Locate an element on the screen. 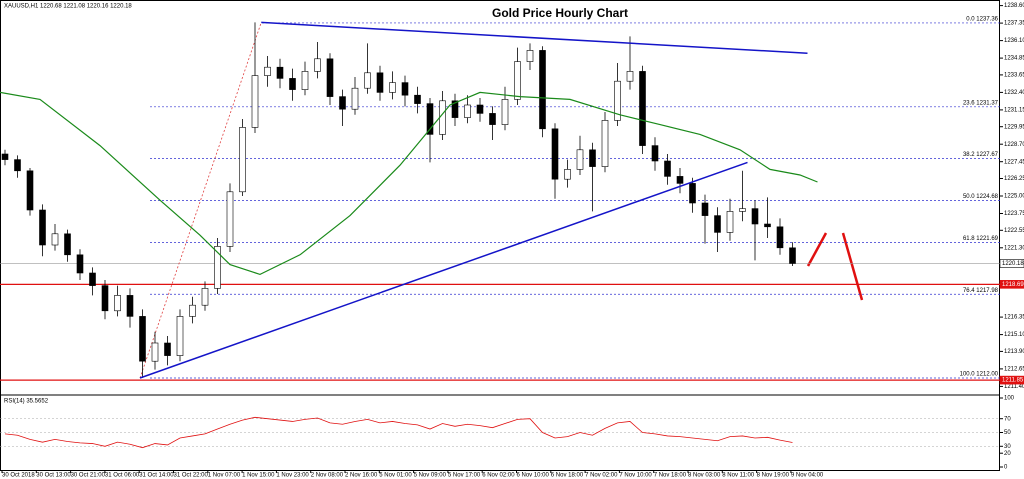 This screenshot has height=479, width=1024. x-tick-label: 1 Nov 23:00 is located at coordinates (292, 476).